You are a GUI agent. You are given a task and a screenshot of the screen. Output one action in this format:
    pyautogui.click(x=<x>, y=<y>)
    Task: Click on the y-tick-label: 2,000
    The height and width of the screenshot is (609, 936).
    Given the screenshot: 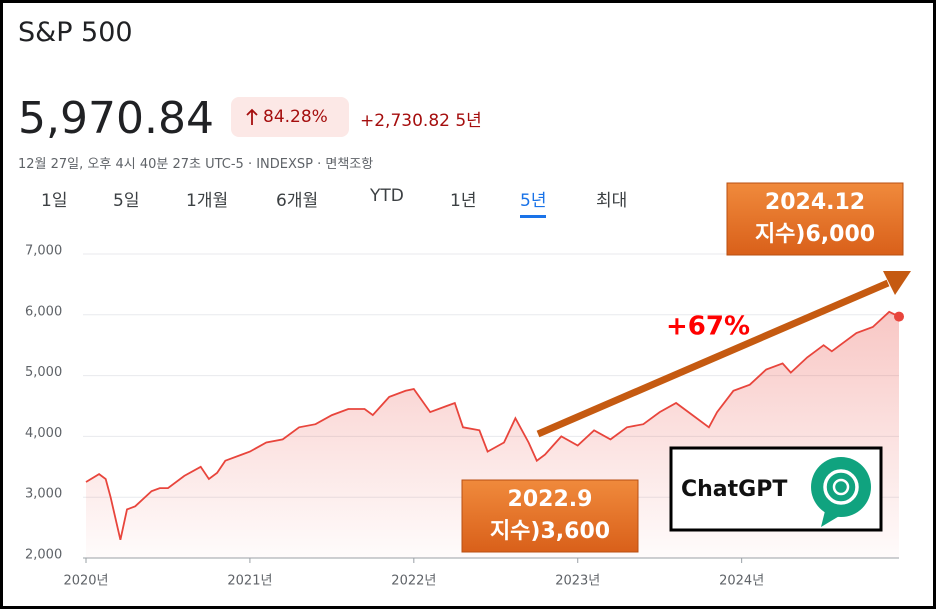 What is the action you would take?
    pyautogui.click(x=43, y=555)
    